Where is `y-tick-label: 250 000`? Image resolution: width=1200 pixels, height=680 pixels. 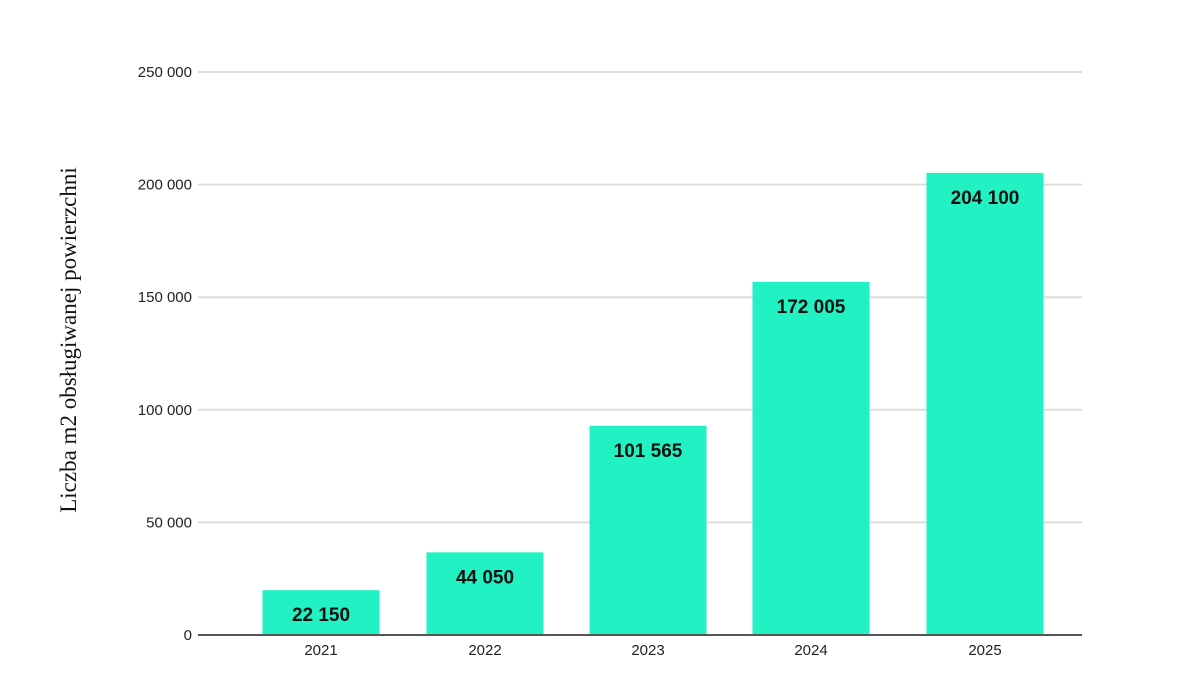
y-tick-label: 250 000 is located at coordinates (165, 72).